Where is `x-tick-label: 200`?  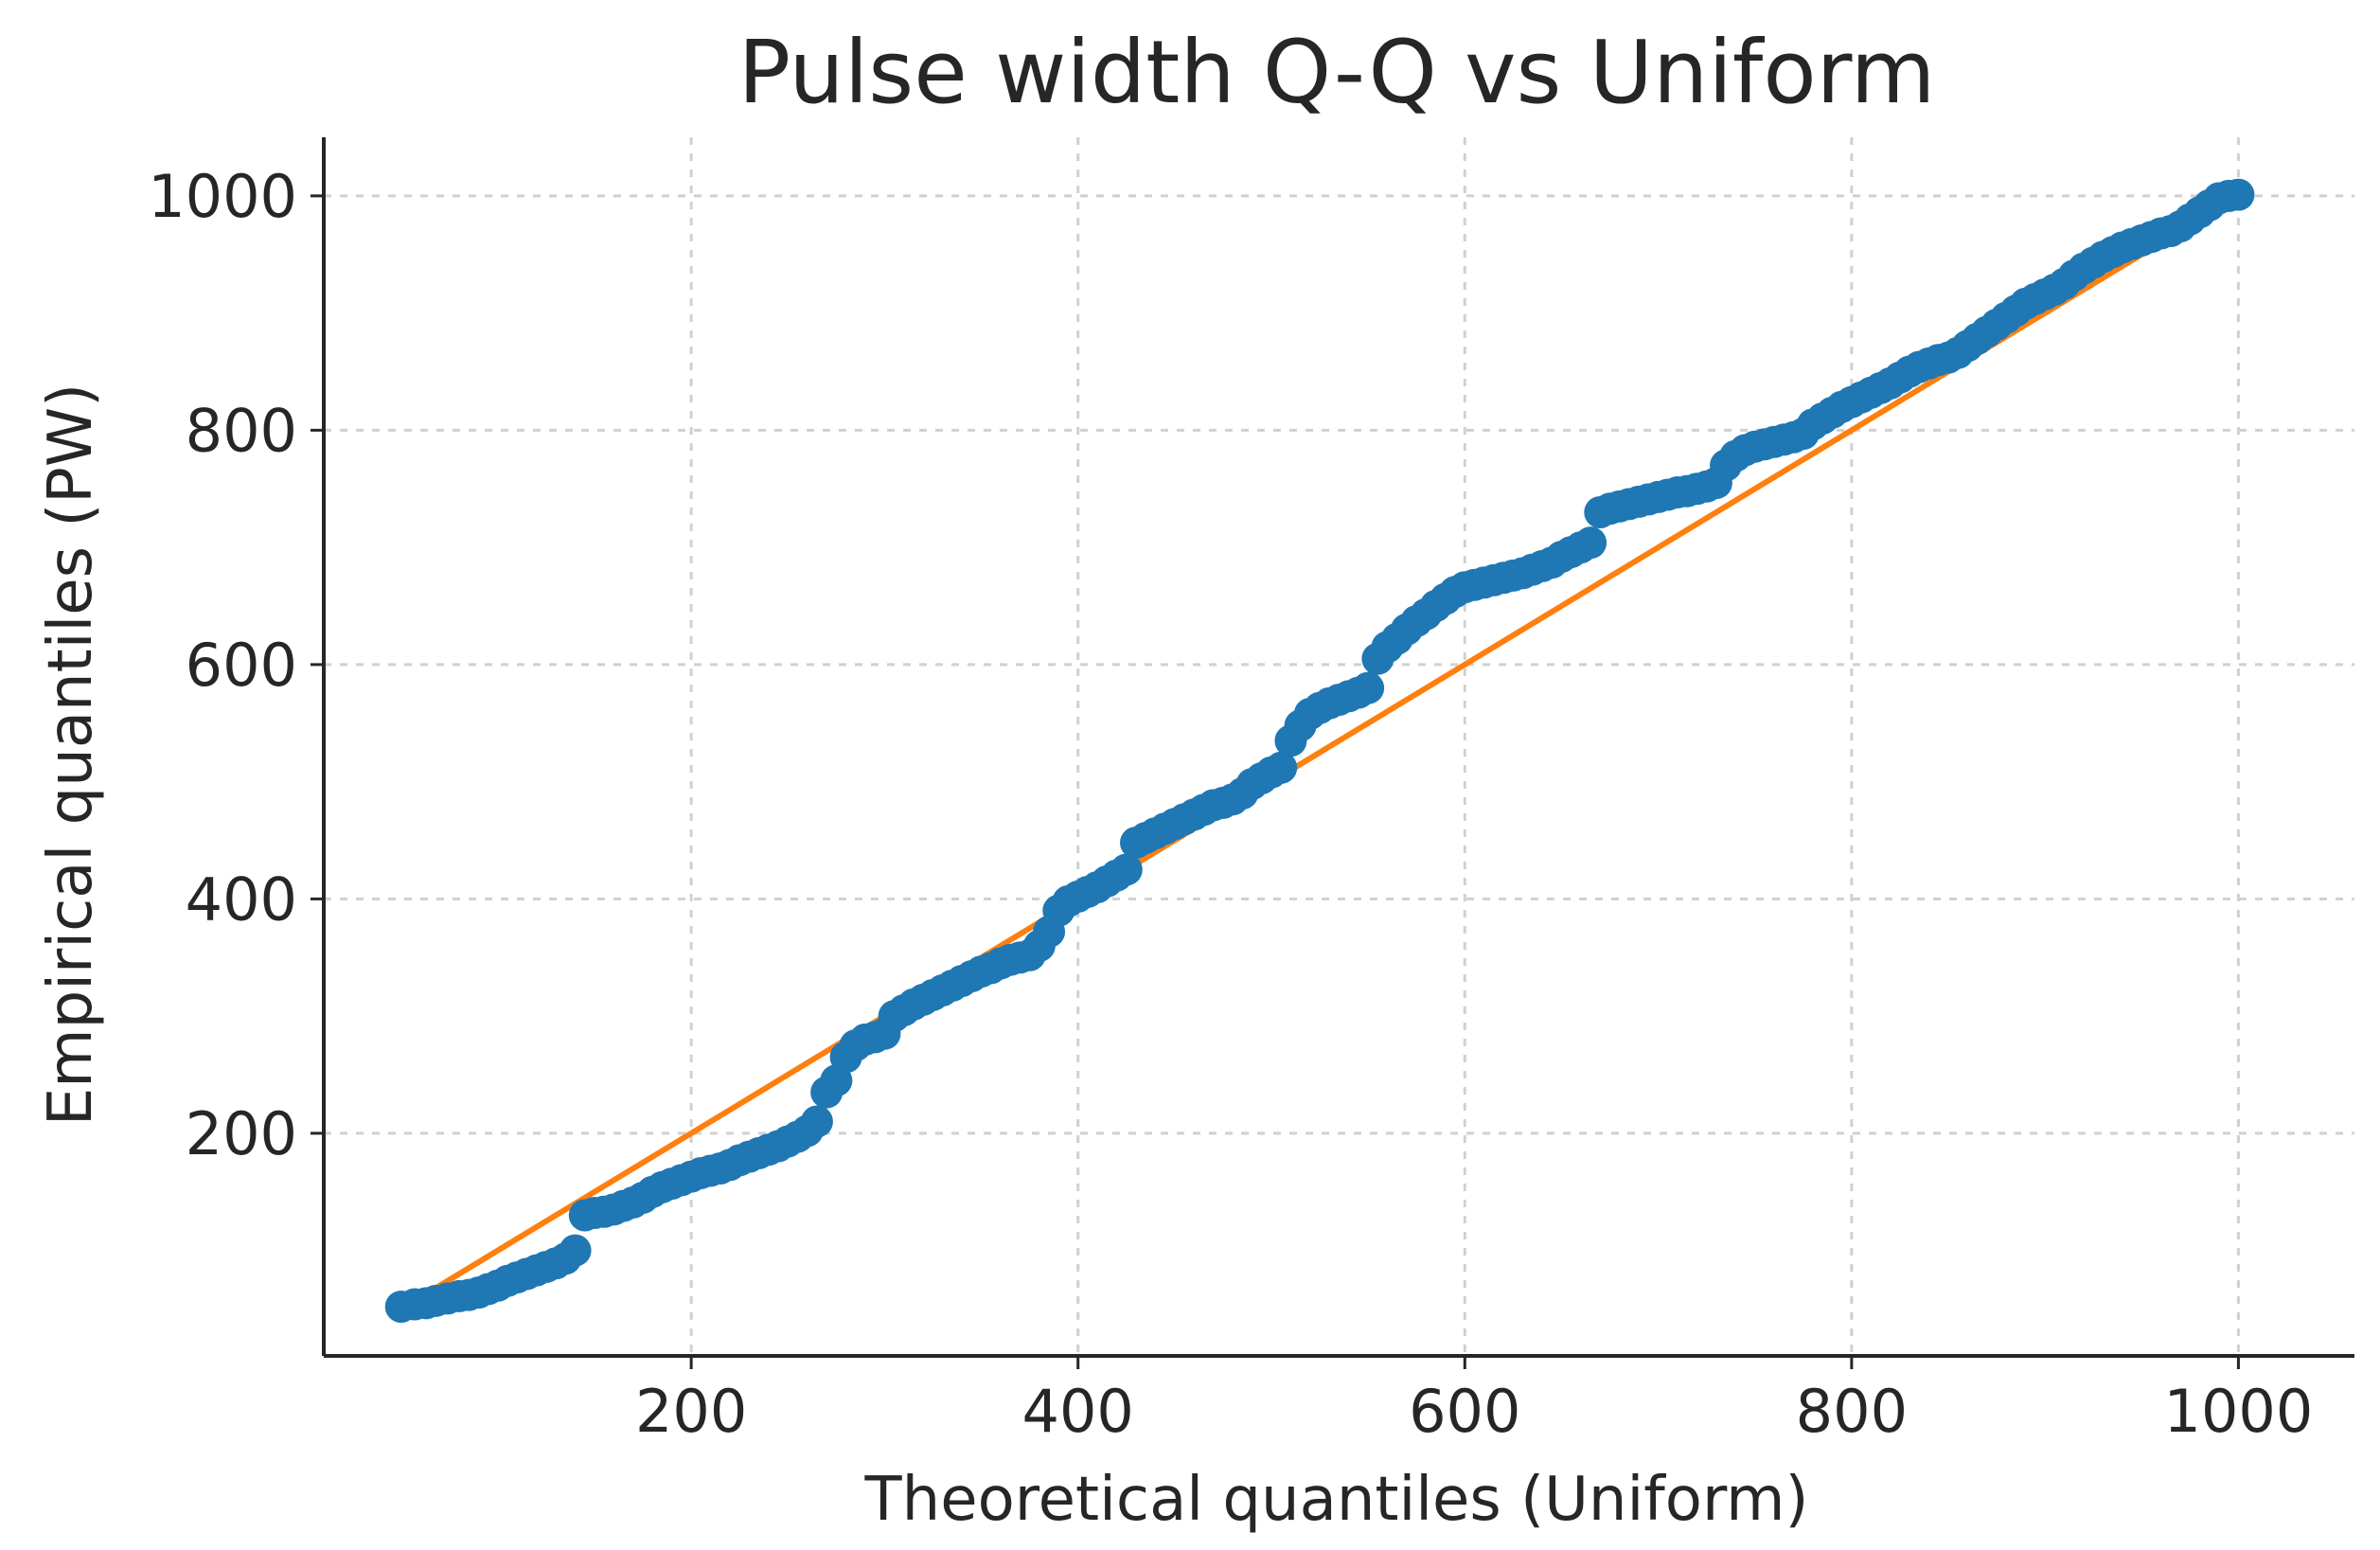 x-tick-label: 200 is located at coordinates (691, 1411).